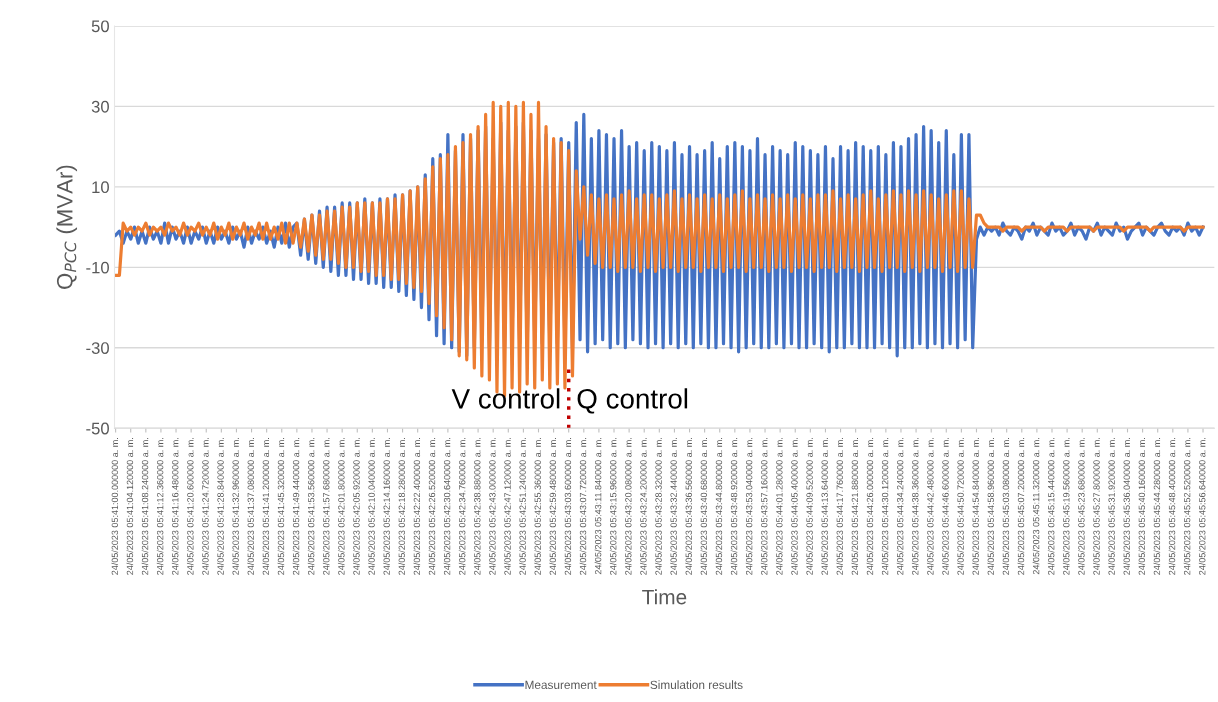 This screenshot has width=1218, height=702. What do you see at coordinates (960, 506) in the screenshot?
I see `x-tick-label: 24/05/2023 05:44:50.720000 a. m.` at bounding box center [960, 506].